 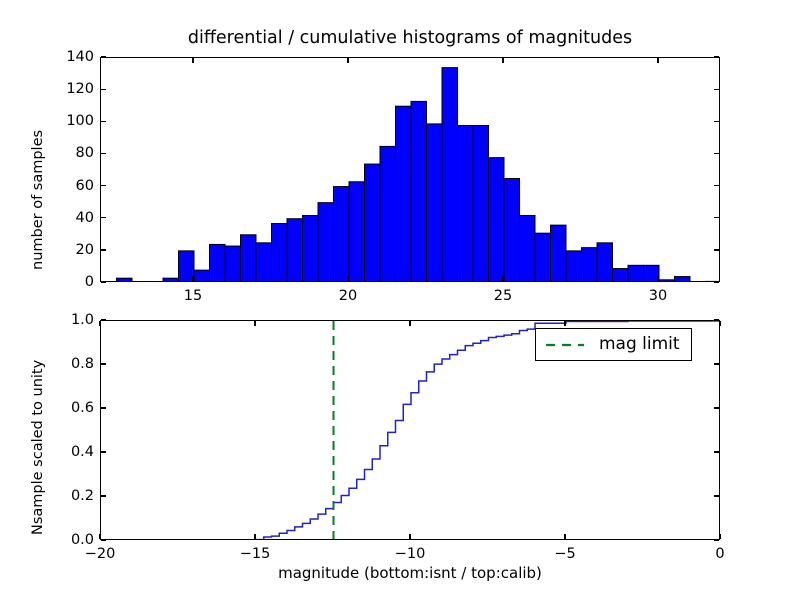 I want to click on bottom-panel-x-tick-label: −5, so click(x=565, y=554).